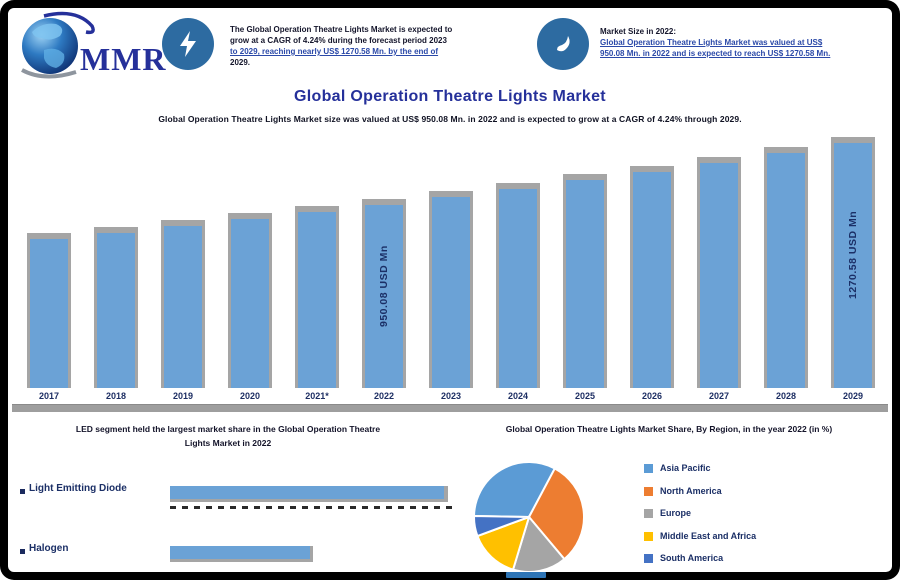 The image size is (900, 580). Describe the element at coordinates (708, 535) in the screenshot. I see `legend-label-middle-east-and-africa: Middle East and Africa` at that location.